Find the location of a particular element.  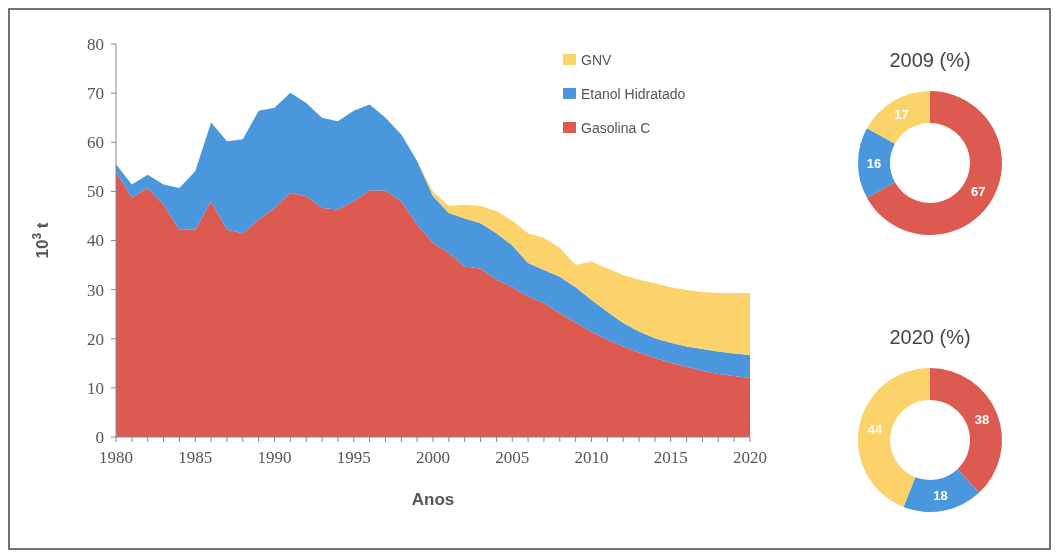

x-tick-label: 2015 is located at coordinates (670, 457).